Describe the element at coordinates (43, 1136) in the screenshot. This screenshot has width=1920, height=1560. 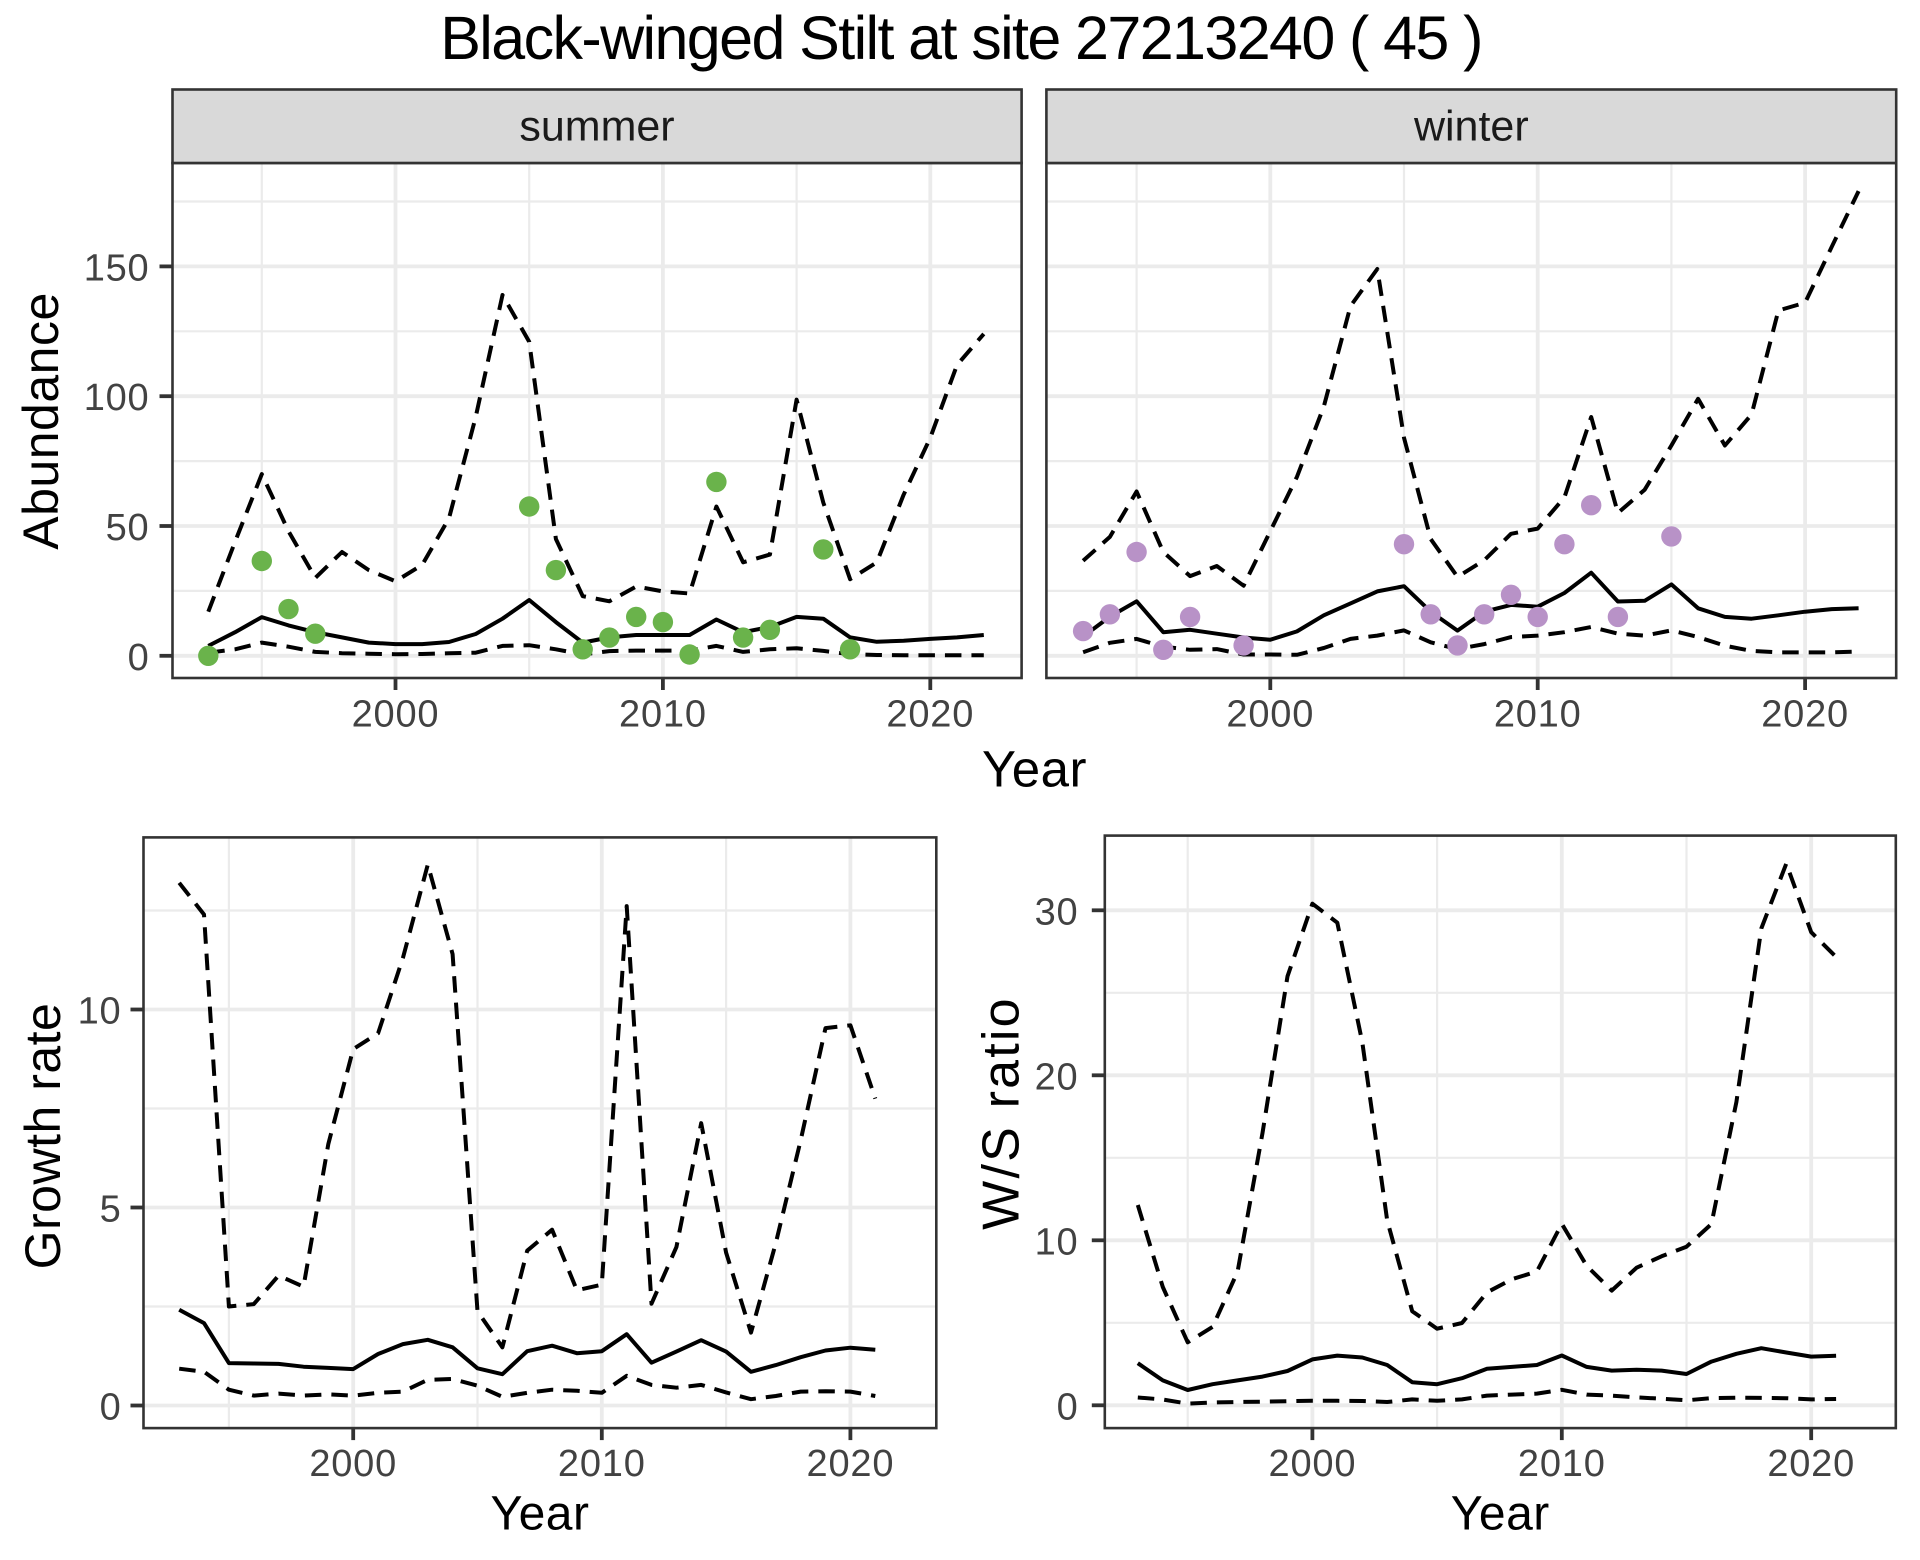
I see `svg-text: Growth rate` at that location.